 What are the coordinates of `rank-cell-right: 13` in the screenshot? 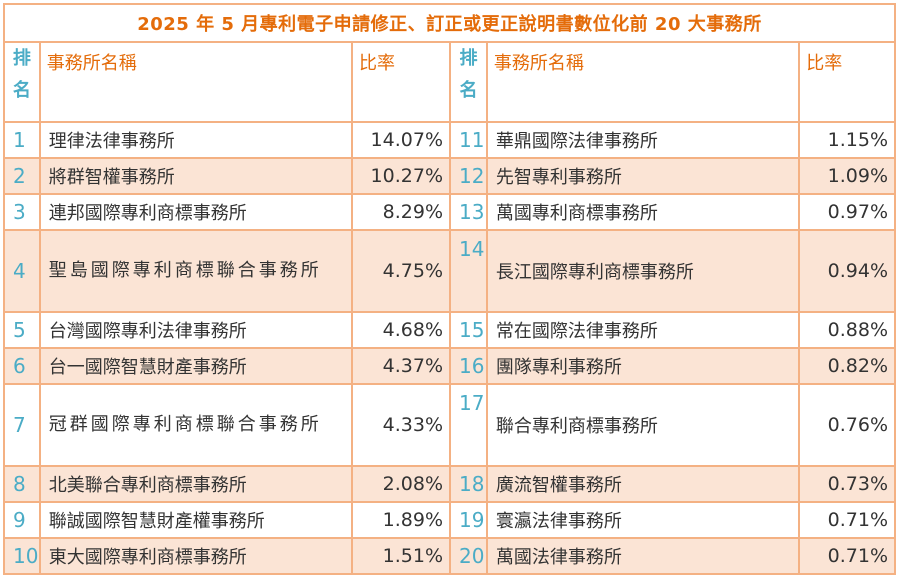 It's located at (468, 212).